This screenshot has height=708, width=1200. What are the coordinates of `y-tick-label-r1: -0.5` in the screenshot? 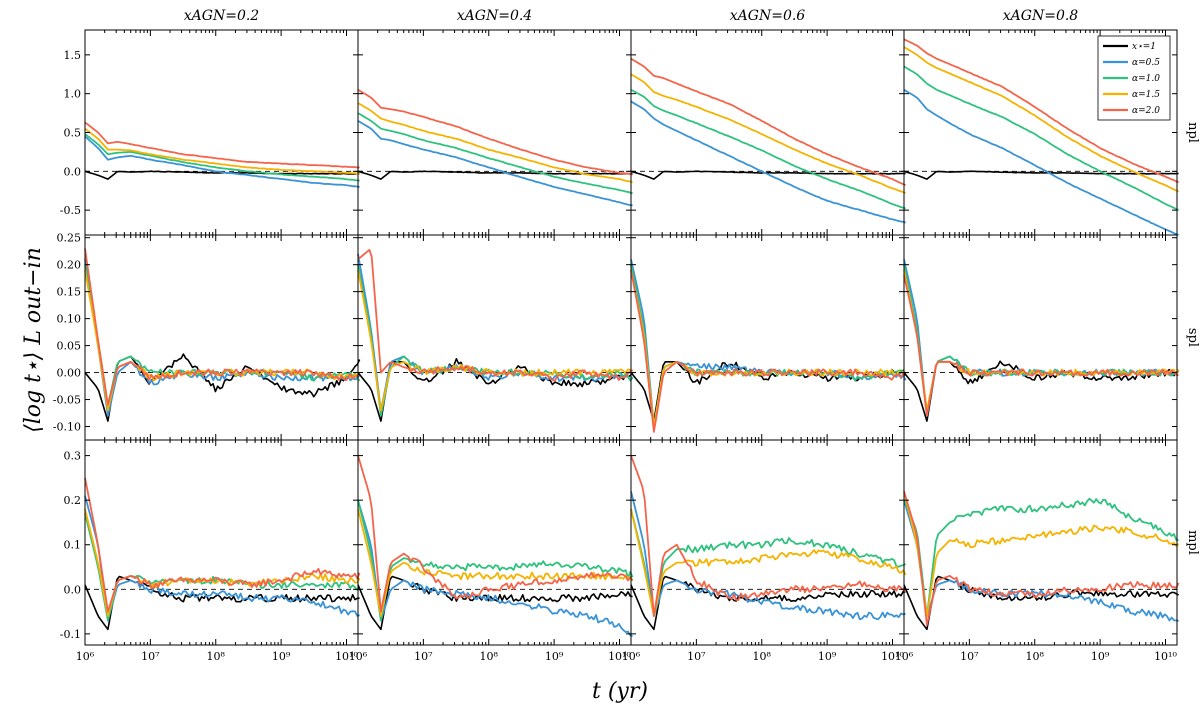 It's located at (70, 210).